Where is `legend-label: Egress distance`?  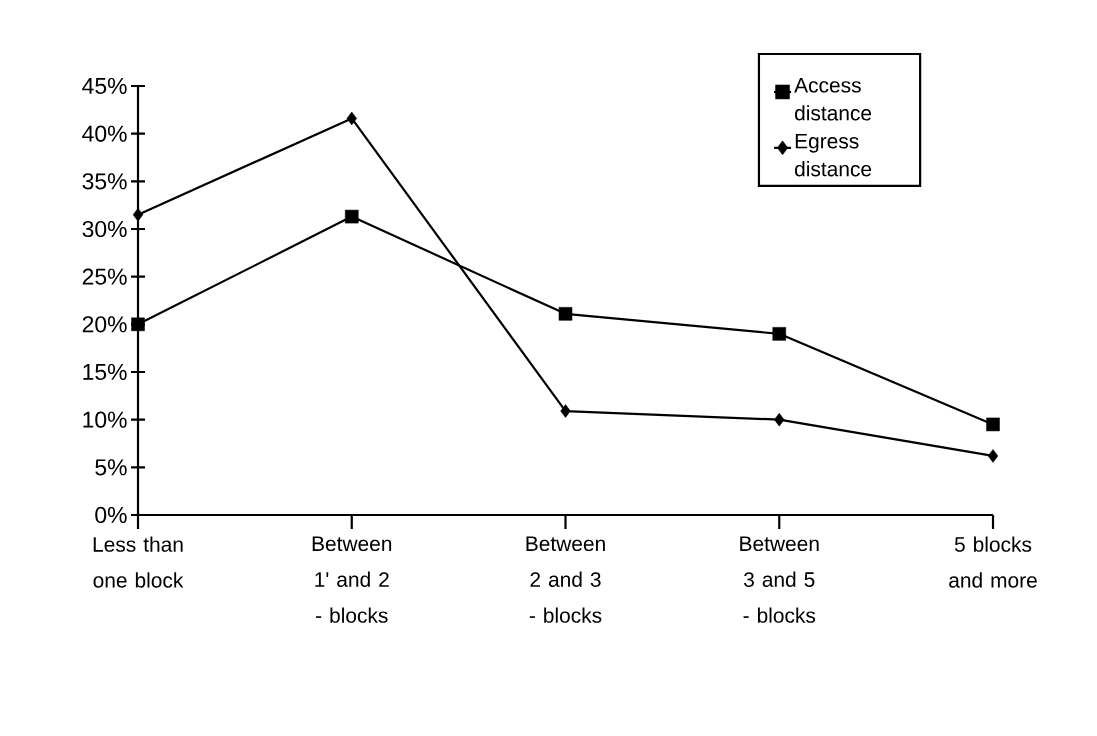 legend-label: Egress distance is located at coordinates (833, 155).